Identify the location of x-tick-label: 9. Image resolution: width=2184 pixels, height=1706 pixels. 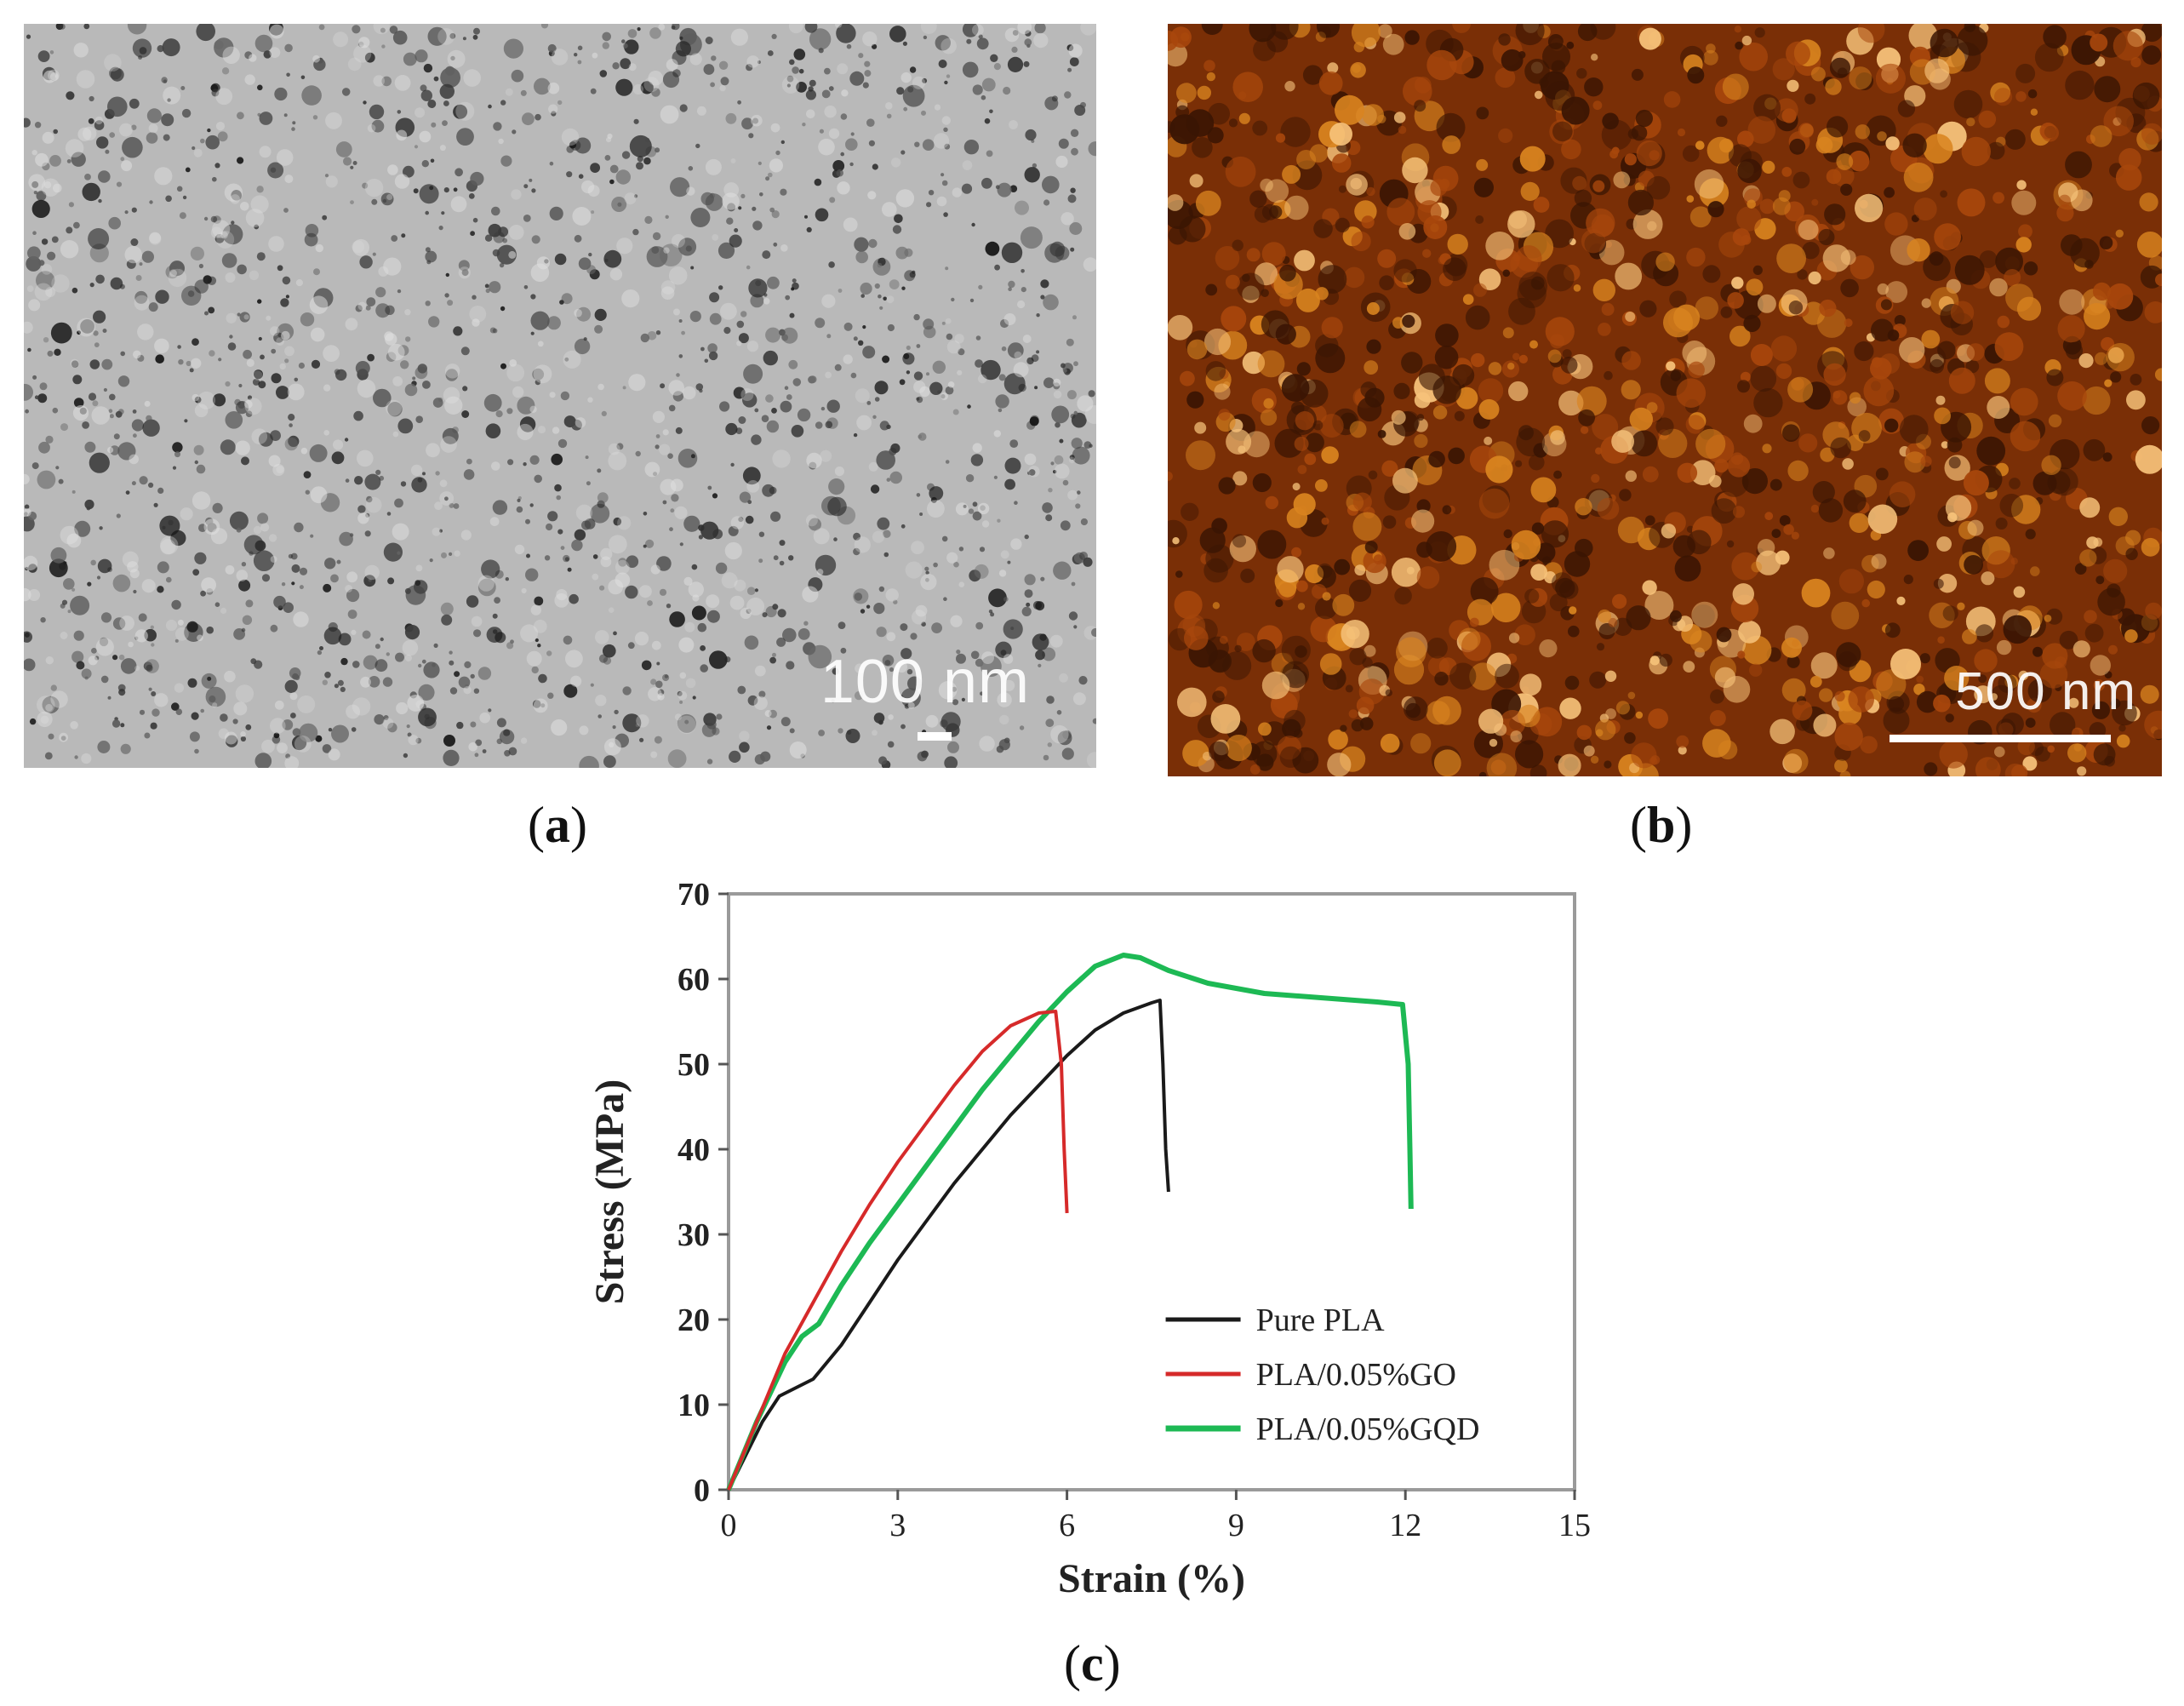
(1236, 1525).